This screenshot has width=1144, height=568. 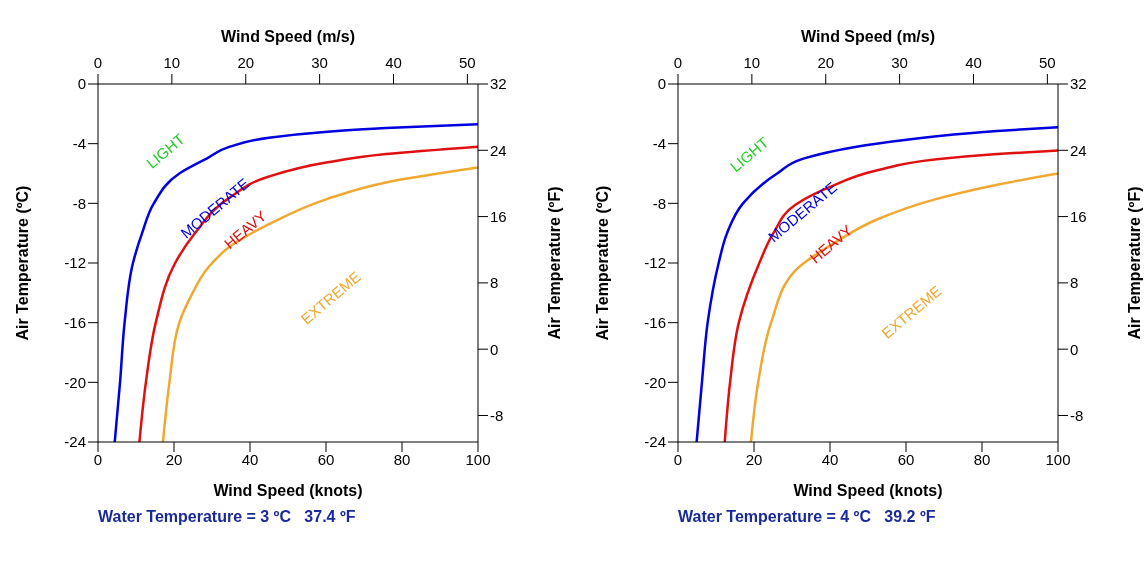 I want to click on line-series, so click(x=903, y=307).